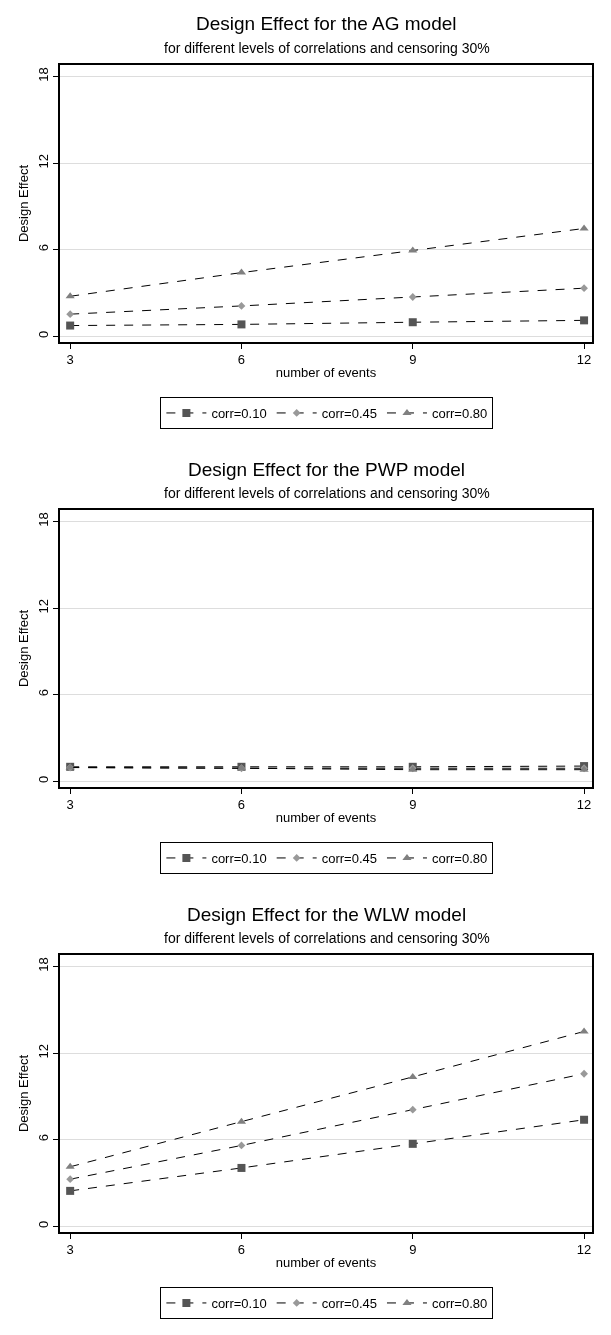 This screenshot has width=611, height=1335. Describe the element at coordinates (327, 914) in the screenshot. I see `chart-title: Design Effect for the WLW model` at that location.